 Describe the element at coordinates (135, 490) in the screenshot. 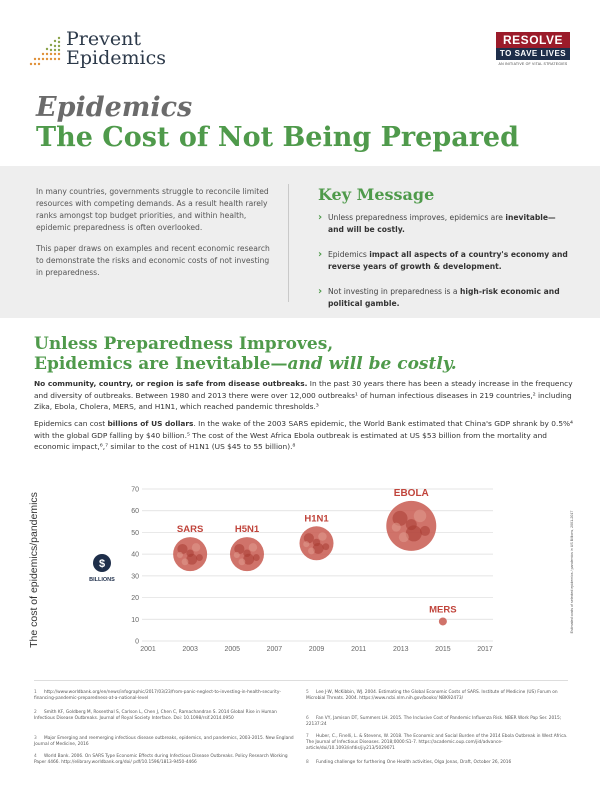

I see `y-tick-label: 70` at that location.